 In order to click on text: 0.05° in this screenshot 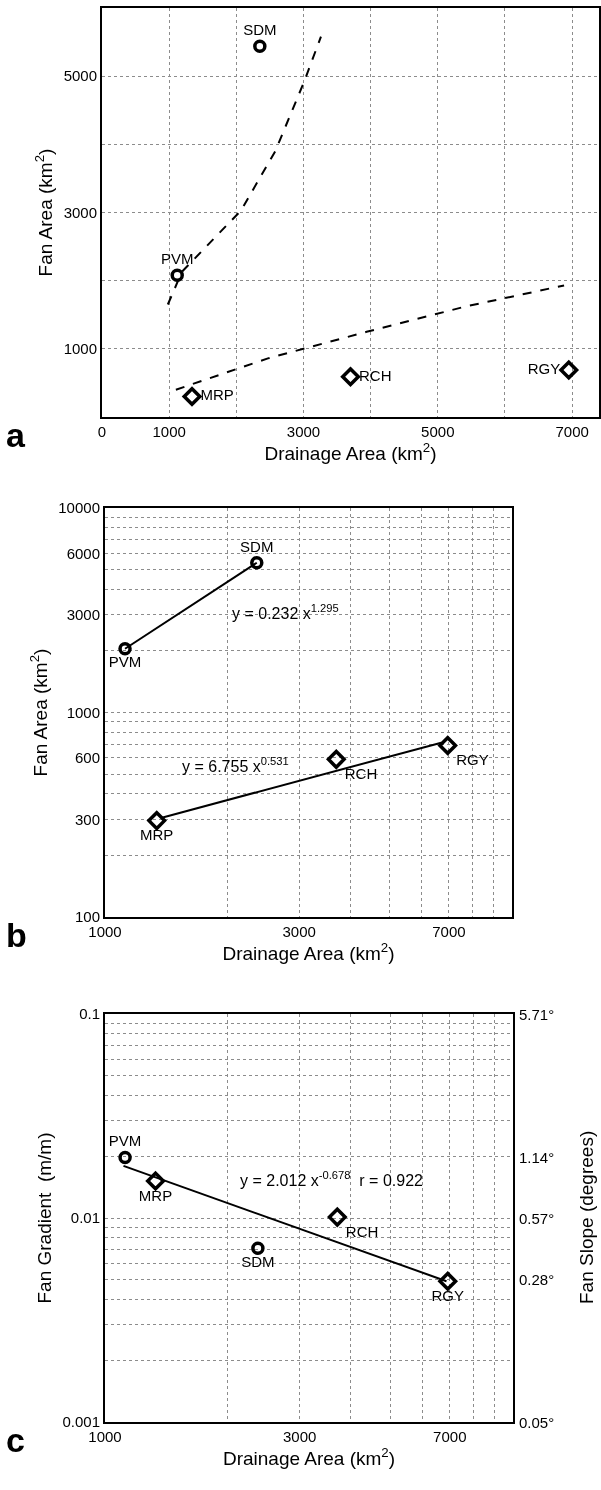, I will do `click(537, 1422)`.